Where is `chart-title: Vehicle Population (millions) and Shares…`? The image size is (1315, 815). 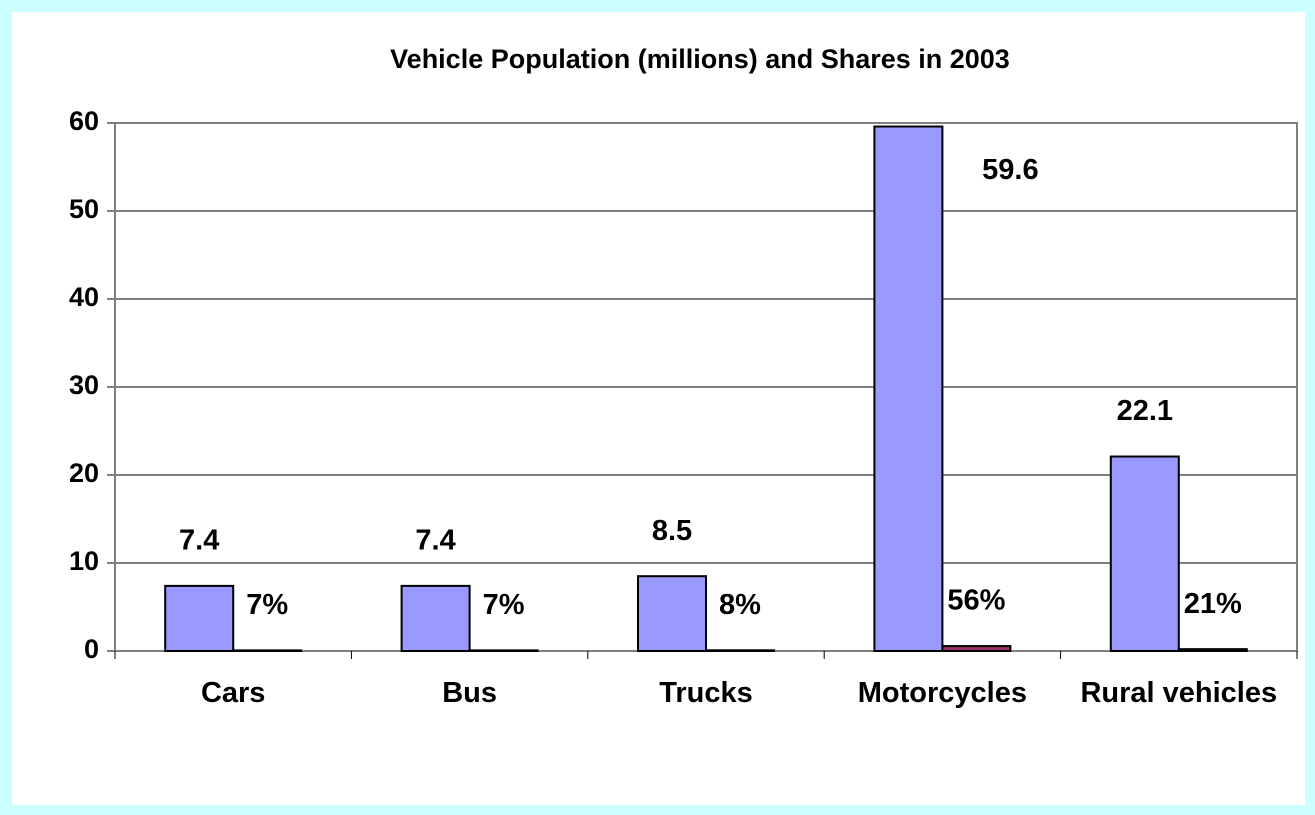
chart-title: Vehicle Population (millions) and Shares… is located at coordinates (700, 59).